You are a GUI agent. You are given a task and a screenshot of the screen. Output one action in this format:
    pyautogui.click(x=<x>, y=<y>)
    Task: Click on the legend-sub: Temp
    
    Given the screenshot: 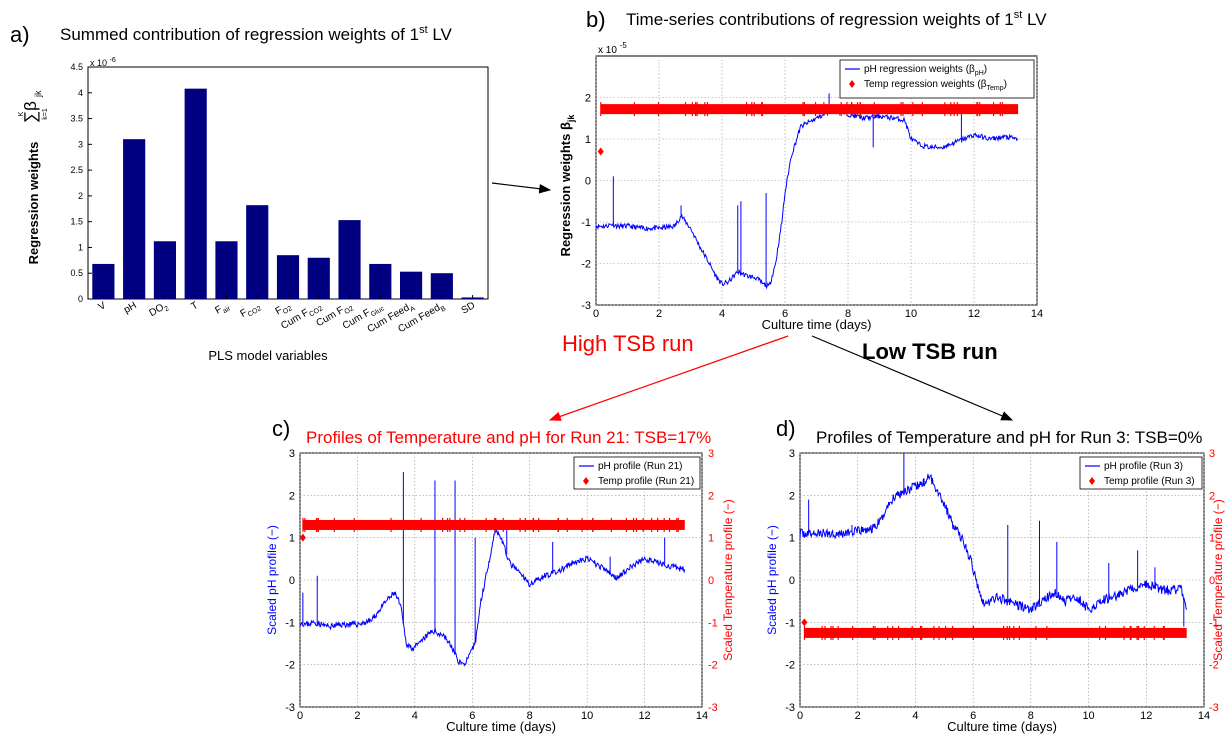 What is the action you would take?
    pyautogui.click(x=994, y=88)
    